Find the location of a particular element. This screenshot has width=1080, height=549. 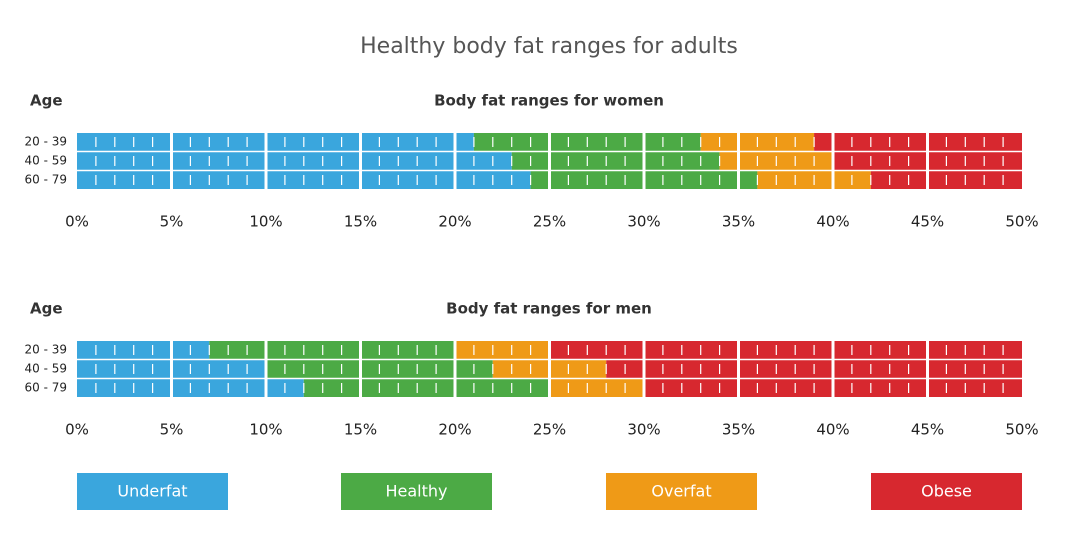

legend-label: Underfat is located at coordinates (152, 491).